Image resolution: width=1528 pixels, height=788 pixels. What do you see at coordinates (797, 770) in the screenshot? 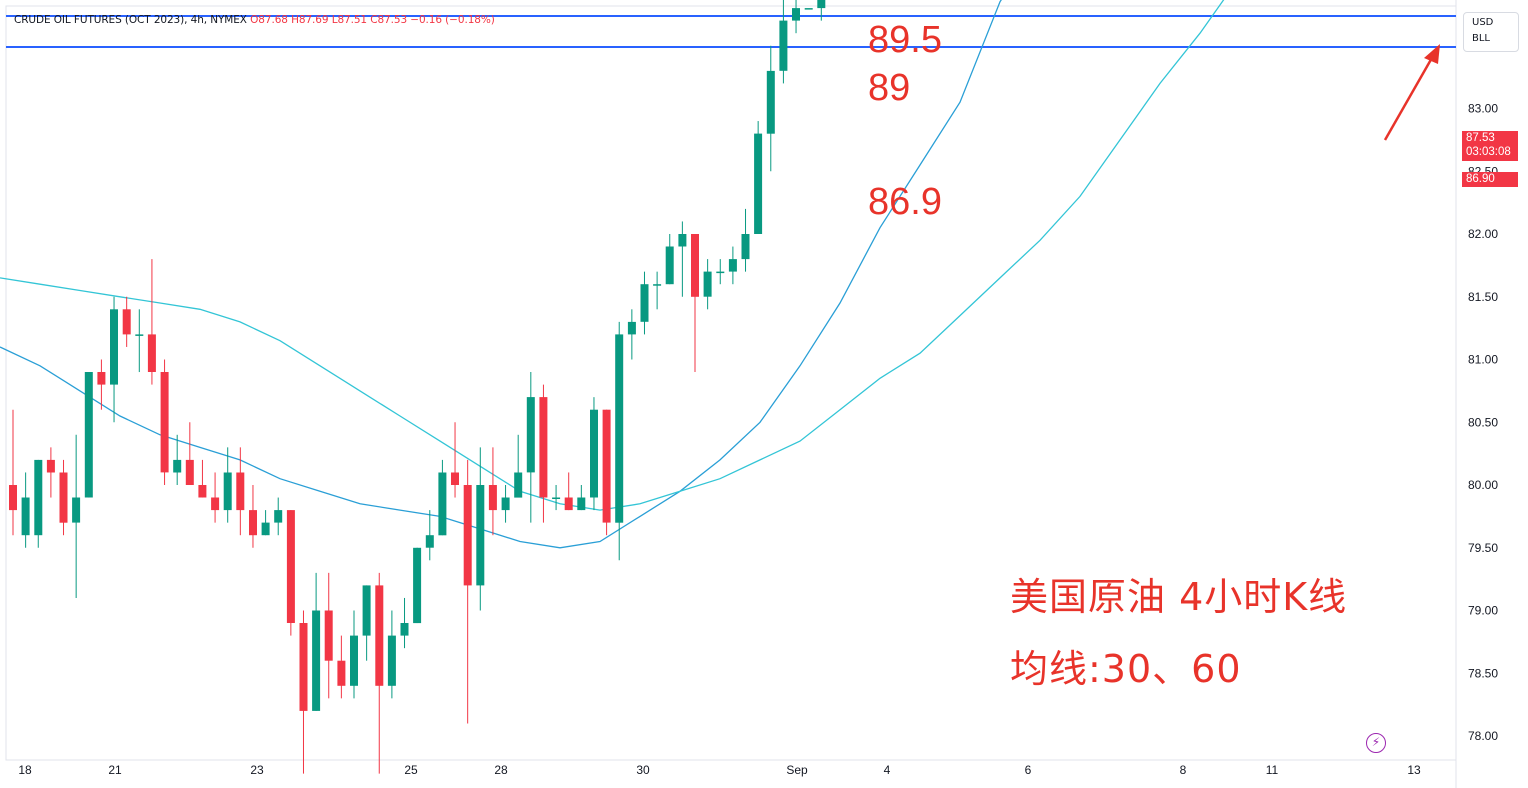
I see `x-tick-label: Sep` at bounding box center [797, 770].